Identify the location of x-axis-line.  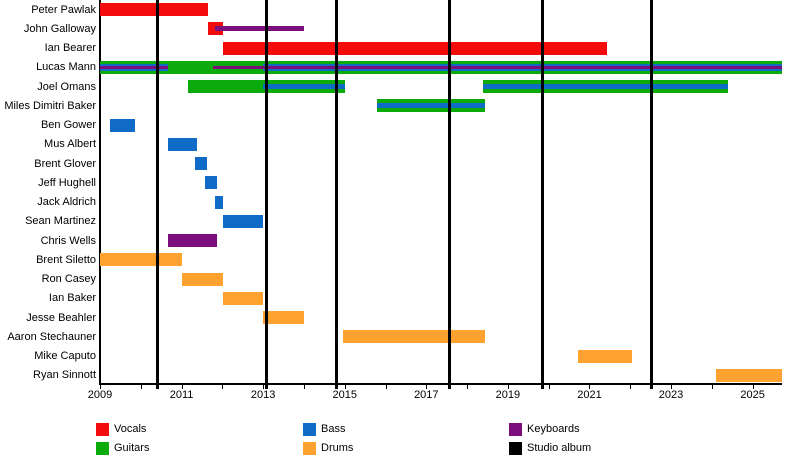
(440, 384).